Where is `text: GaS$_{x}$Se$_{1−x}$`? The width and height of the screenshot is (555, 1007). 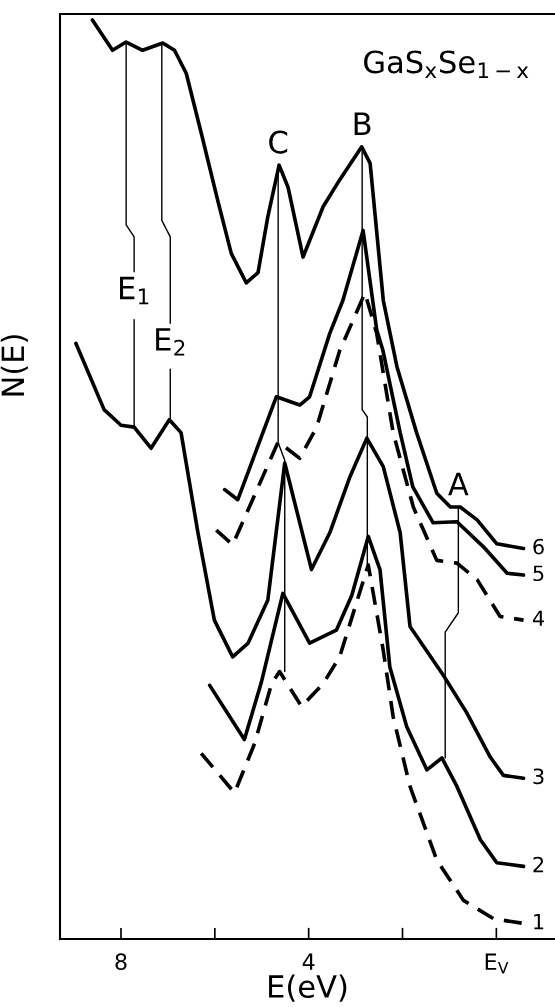 text: GaS$_{x}$Se$_{1−x}$ is located at coordinates (446, 64).